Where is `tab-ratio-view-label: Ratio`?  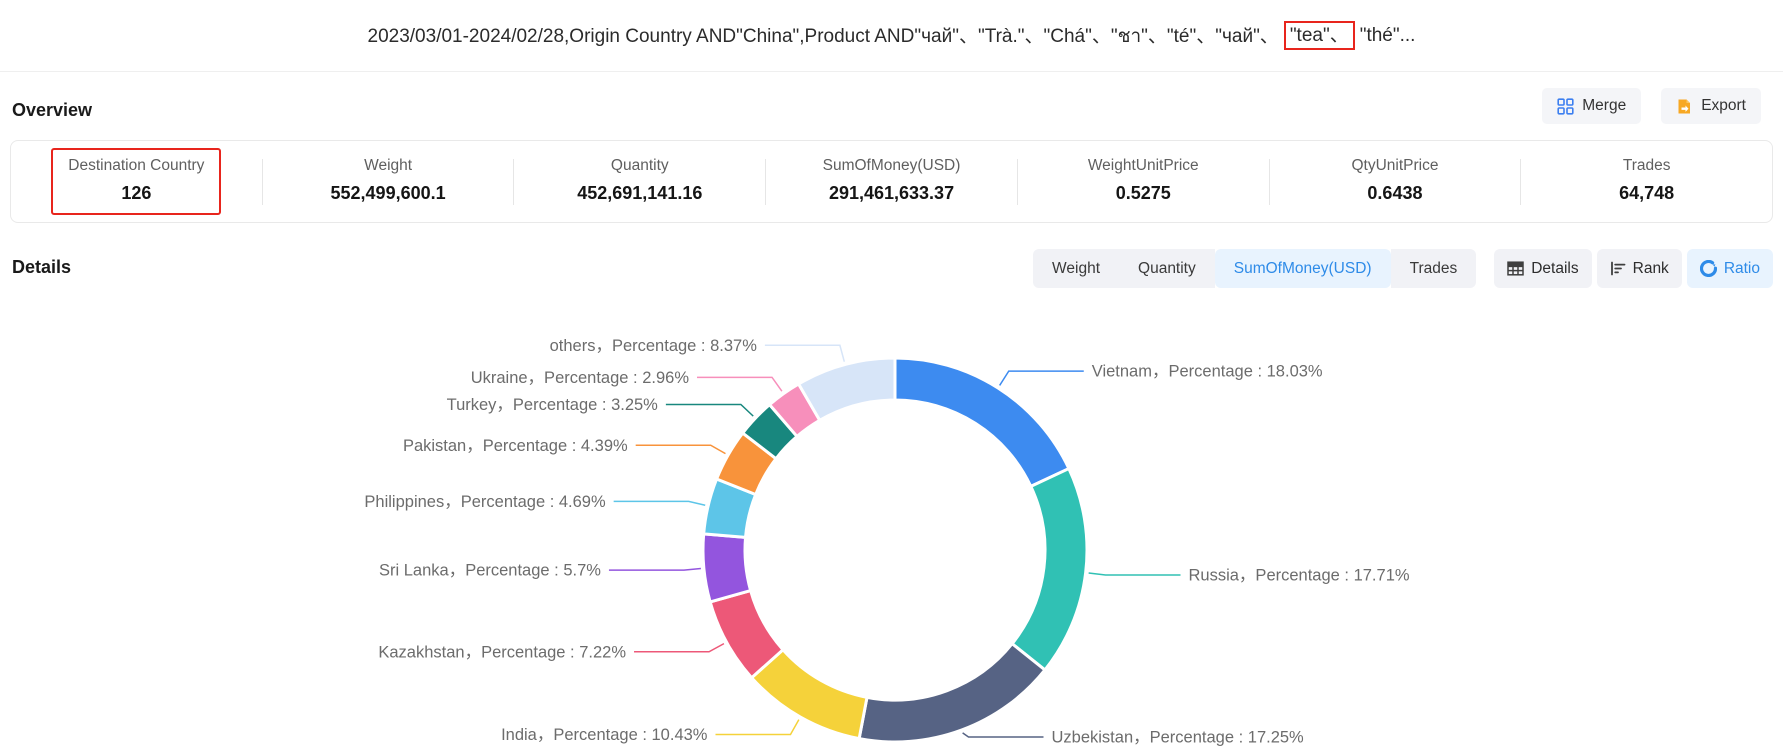 tab-ratio-view-label: Ratio is located at coordinates (1741, 268).